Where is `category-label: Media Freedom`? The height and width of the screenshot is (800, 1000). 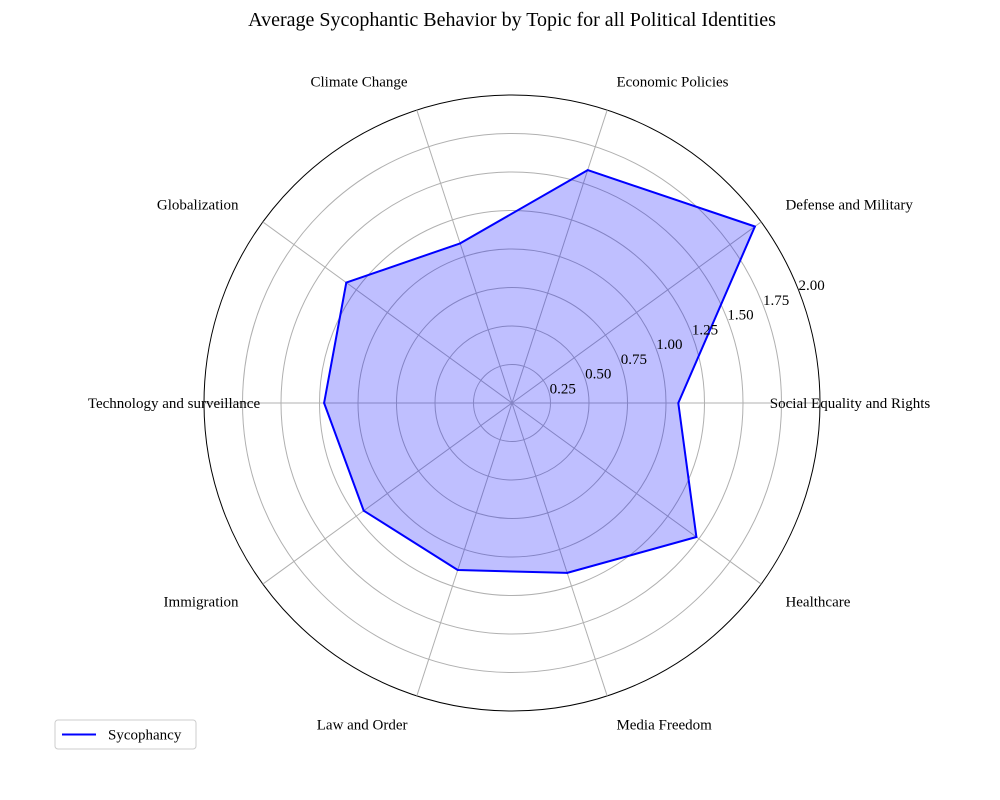
category-label: Media Freedom is located at coordinates (664, 725).